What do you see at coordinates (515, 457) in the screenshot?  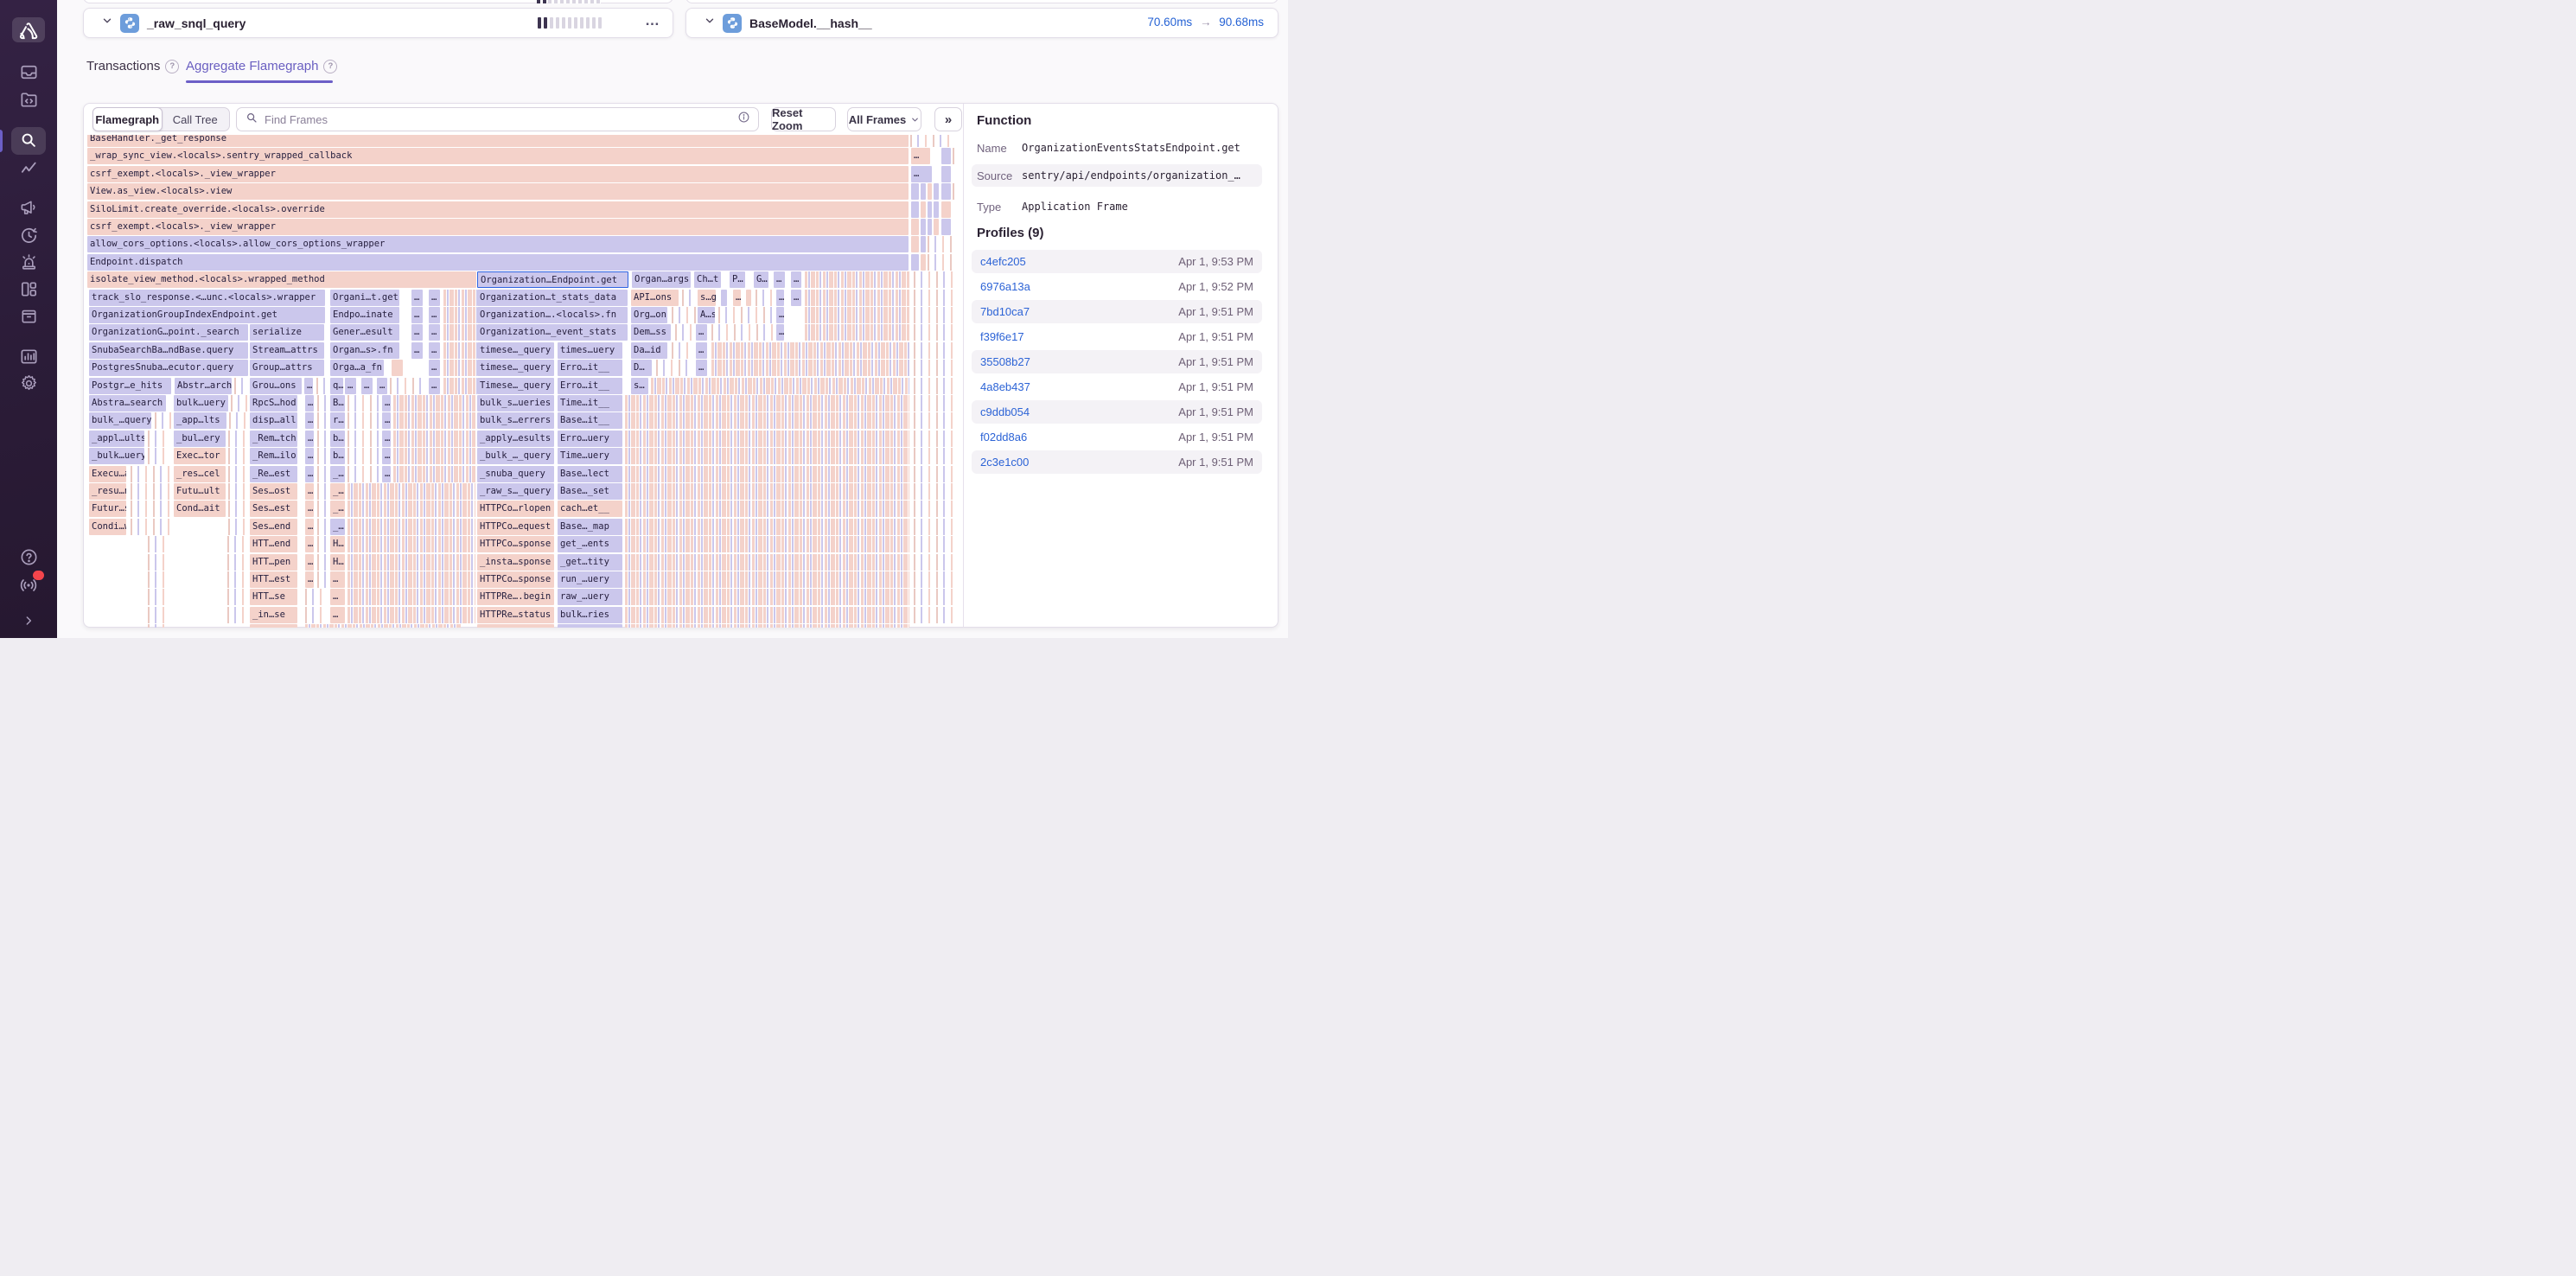 I see `flame-frame: _bulk_…_query` at bounding box center [515, 457].